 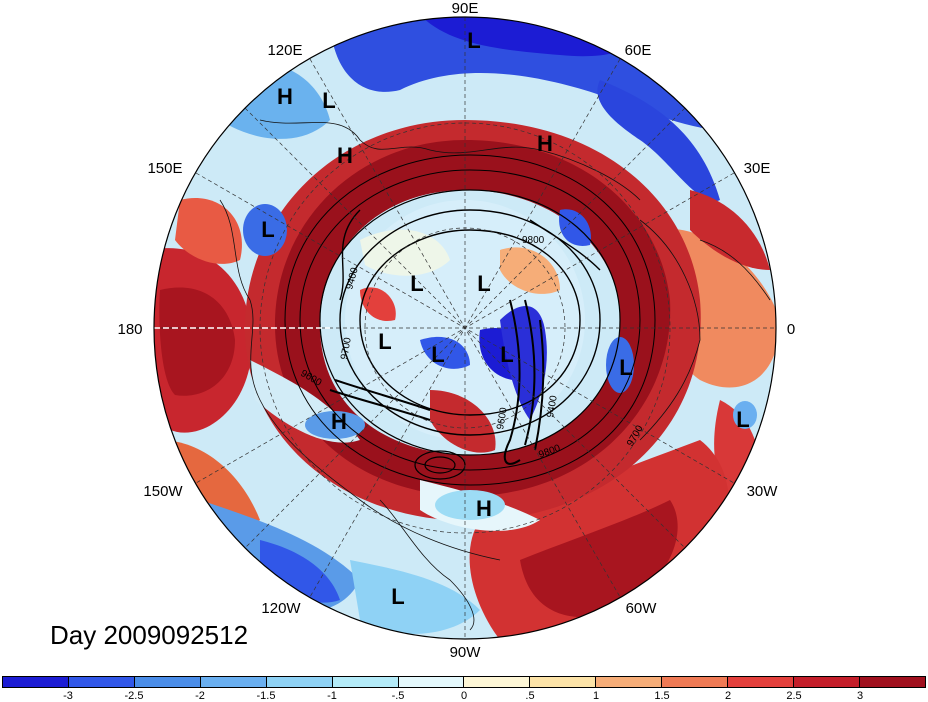 What do you see at coordinates (398, 696) in the screenshot?
I see `colorbar-tick-label: -.5` at bounding box center [398, 696].